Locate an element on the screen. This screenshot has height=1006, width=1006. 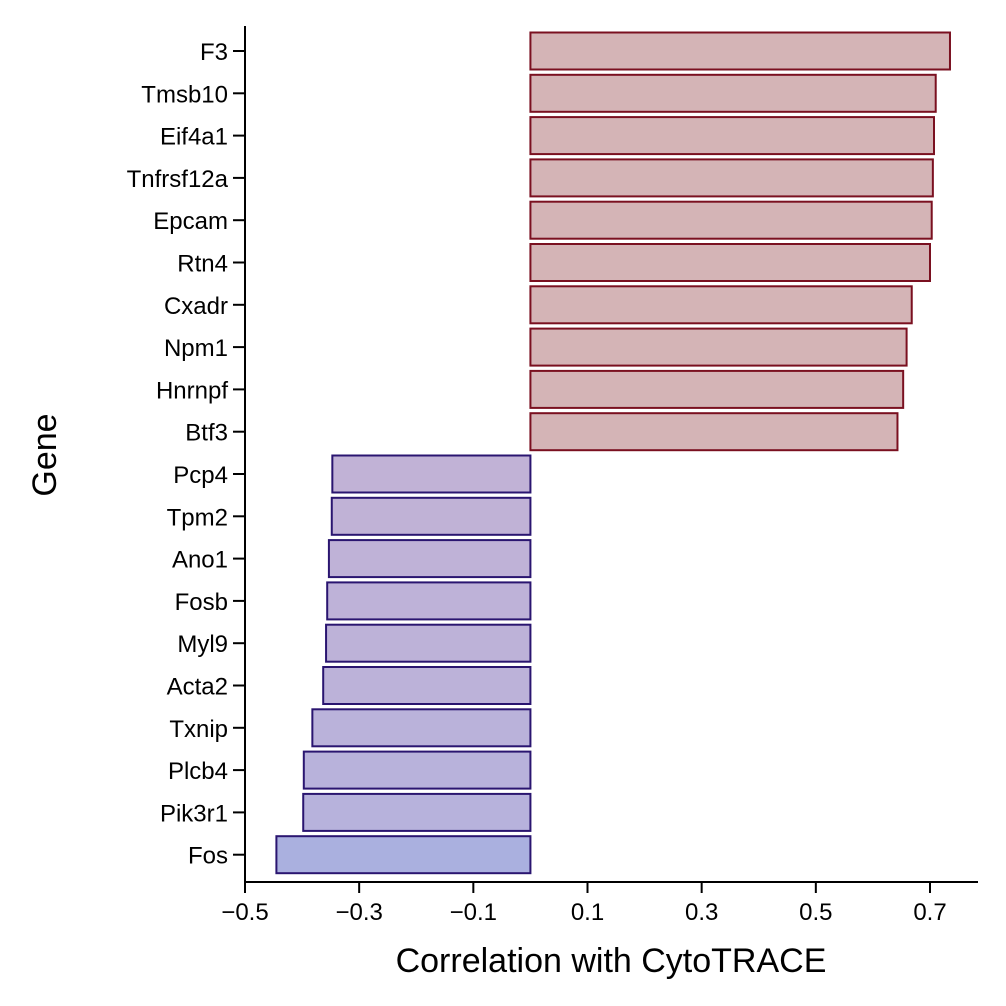
x-tick-label: 0.1 is located at coordinates (587, 912).